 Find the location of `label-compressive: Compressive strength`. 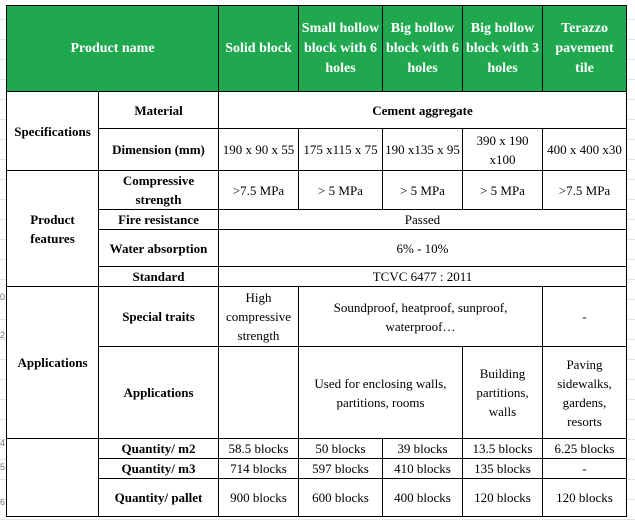

label-compressive: Compressive strength is located at coordinates (158, 190).